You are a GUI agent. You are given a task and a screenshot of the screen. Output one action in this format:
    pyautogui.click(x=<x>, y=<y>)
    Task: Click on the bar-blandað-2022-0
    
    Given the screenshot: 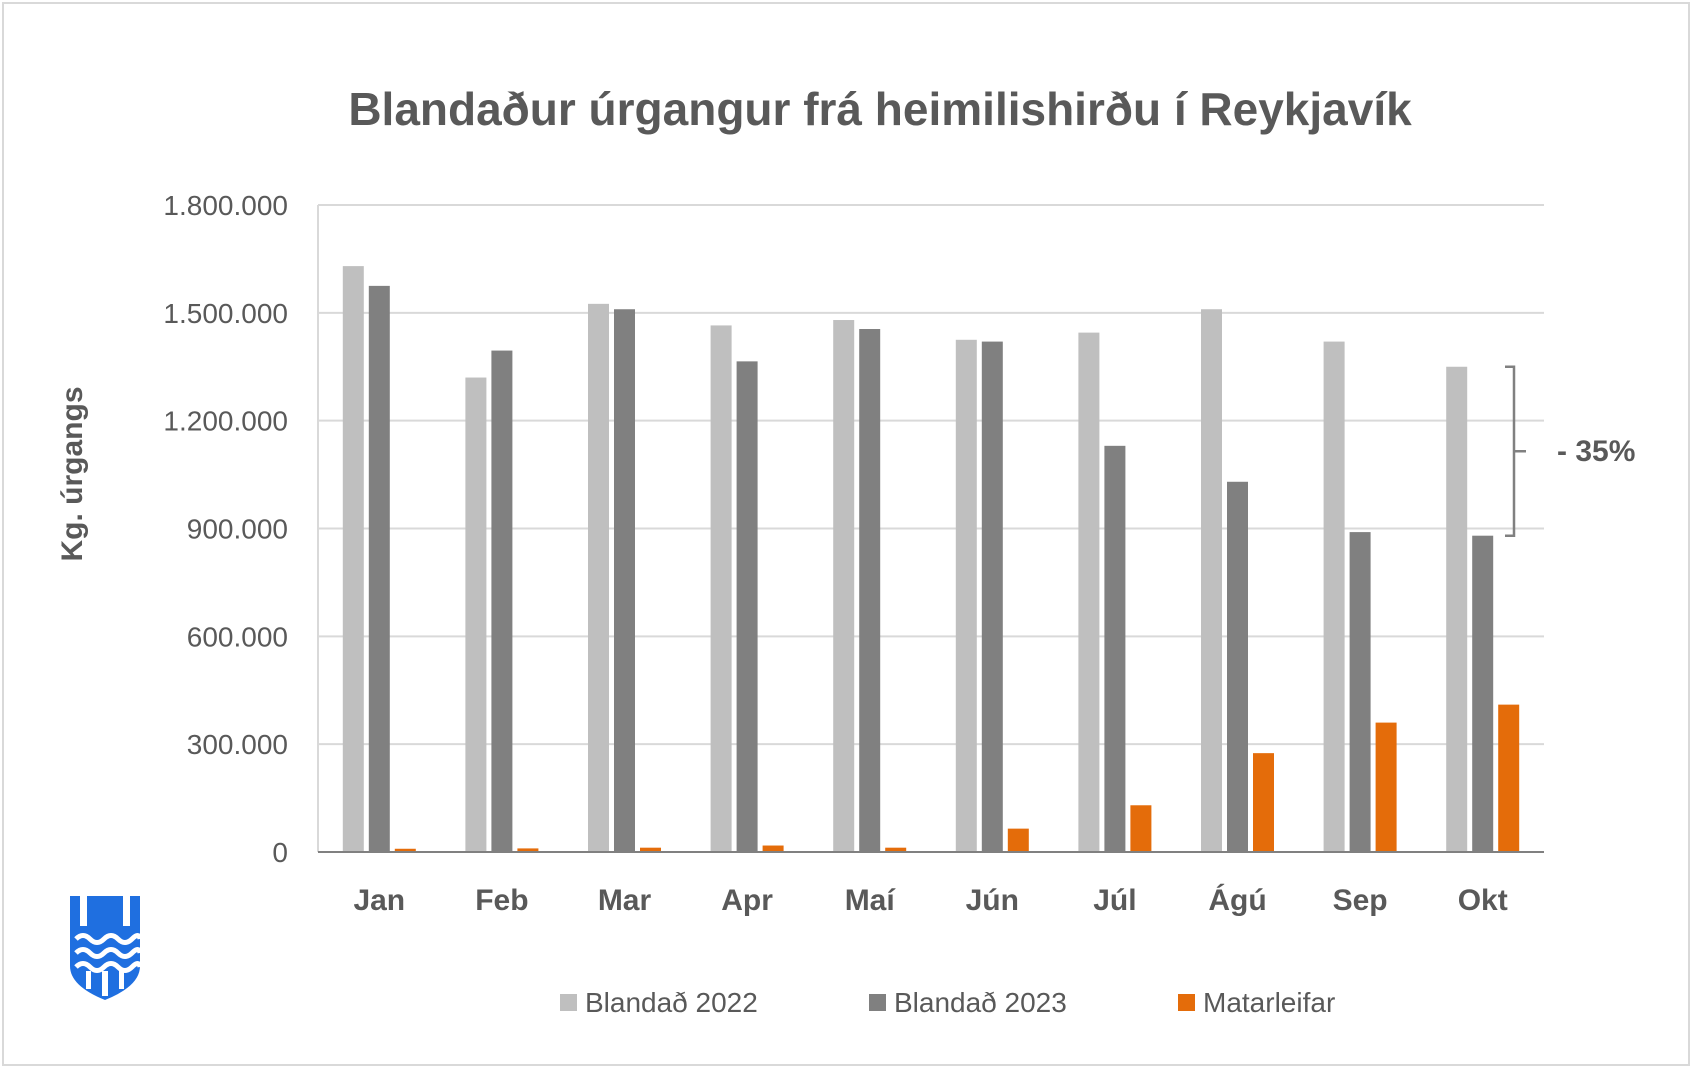 What is the action you would take?
    pyautogui.click(x=353, y=559)
    